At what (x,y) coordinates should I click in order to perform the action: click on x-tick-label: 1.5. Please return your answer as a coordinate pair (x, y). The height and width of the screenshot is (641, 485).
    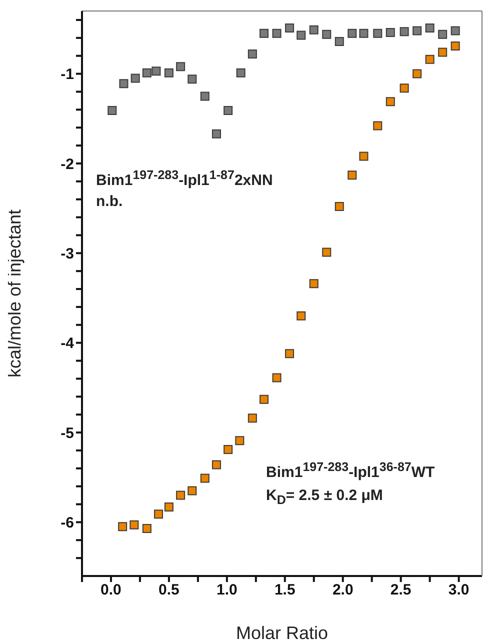
    Looking at the image, I should click on (285, 590).